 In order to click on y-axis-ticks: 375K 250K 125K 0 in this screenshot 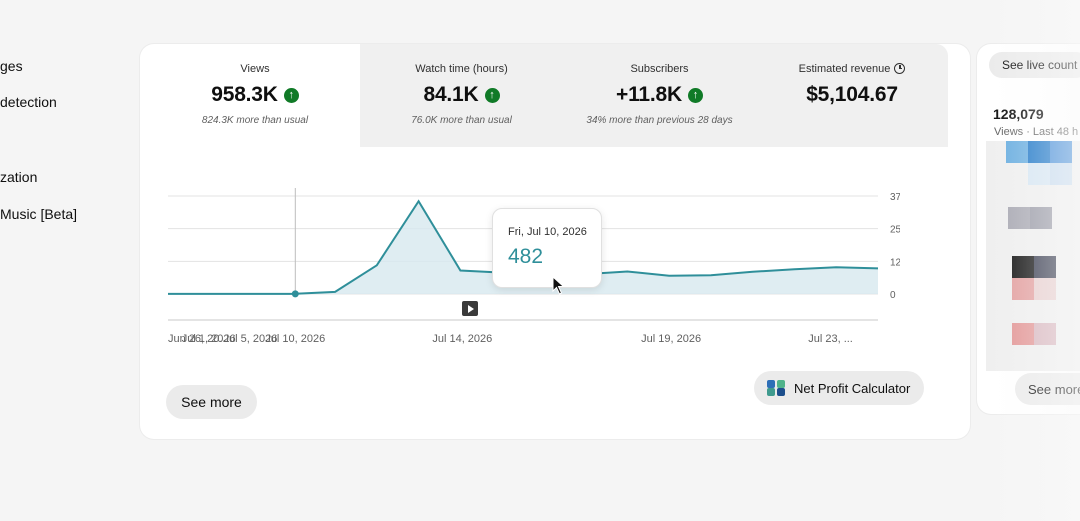, I will do `click(895, 246)`.